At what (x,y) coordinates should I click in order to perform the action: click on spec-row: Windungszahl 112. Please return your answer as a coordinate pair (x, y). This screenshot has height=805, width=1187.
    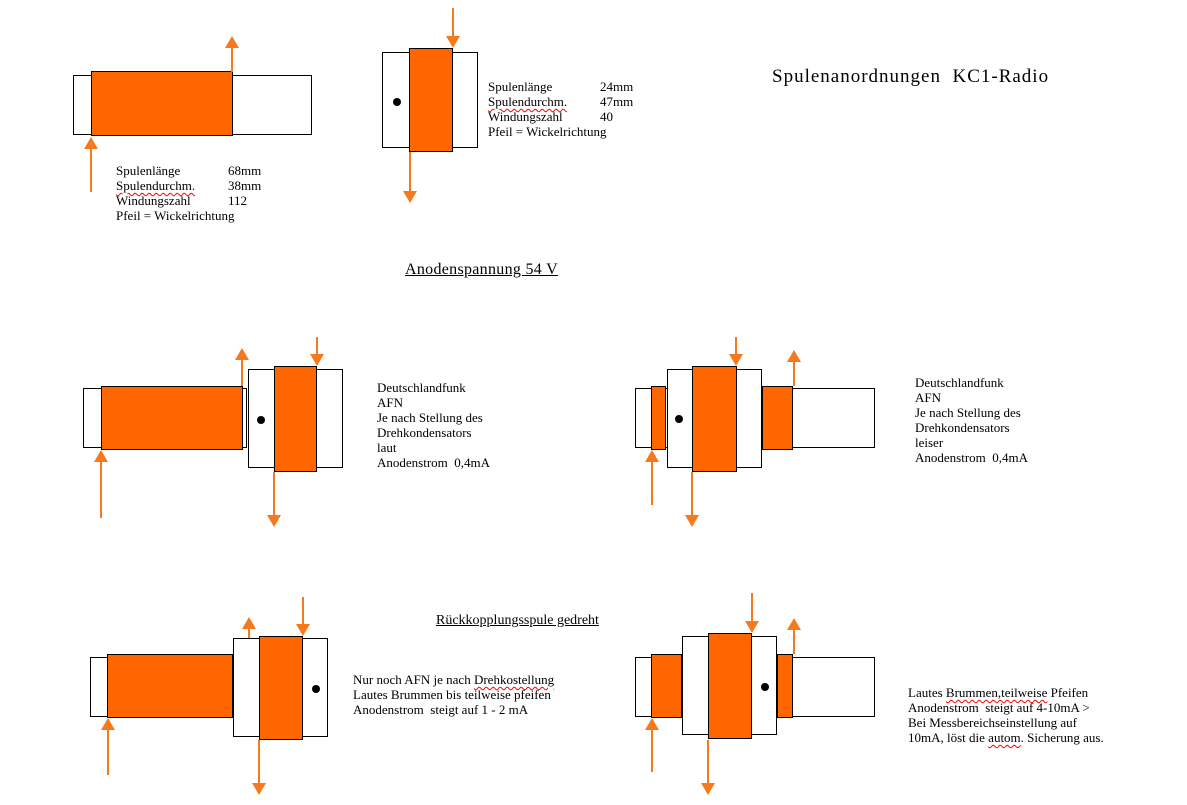
    Looking at the image, I should click on (188, 200).